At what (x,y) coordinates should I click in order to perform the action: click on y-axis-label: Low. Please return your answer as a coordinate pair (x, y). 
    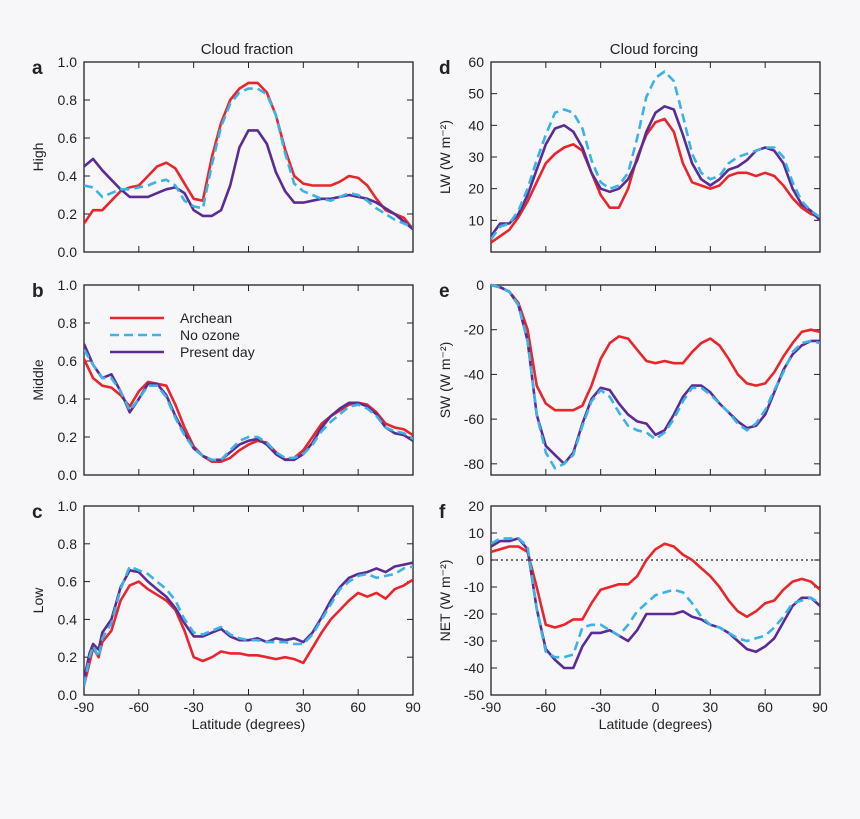
    Looking at the image, I should click on (38, 600).